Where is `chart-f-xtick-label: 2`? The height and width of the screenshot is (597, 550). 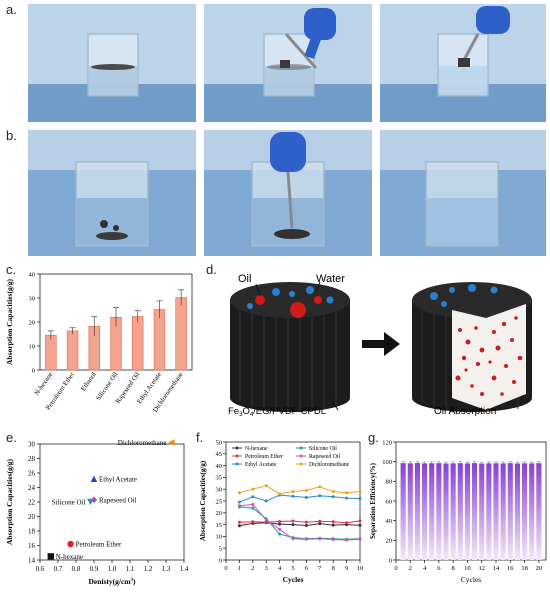 chart-f-xtick-label: 2 is located at coordinates (252, 568).